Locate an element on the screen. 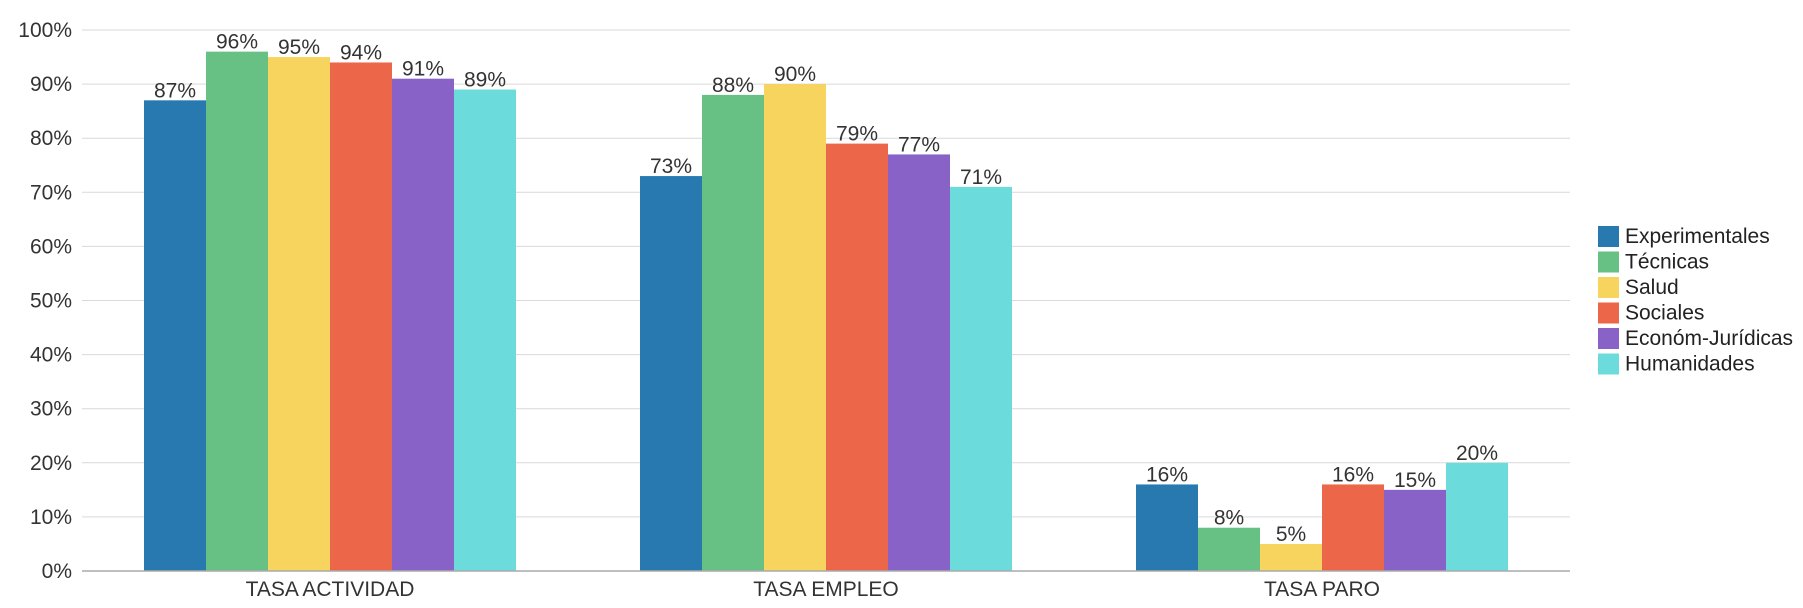  x-tick-label: TASA EMPLEO is located at coordinates (826, 589).